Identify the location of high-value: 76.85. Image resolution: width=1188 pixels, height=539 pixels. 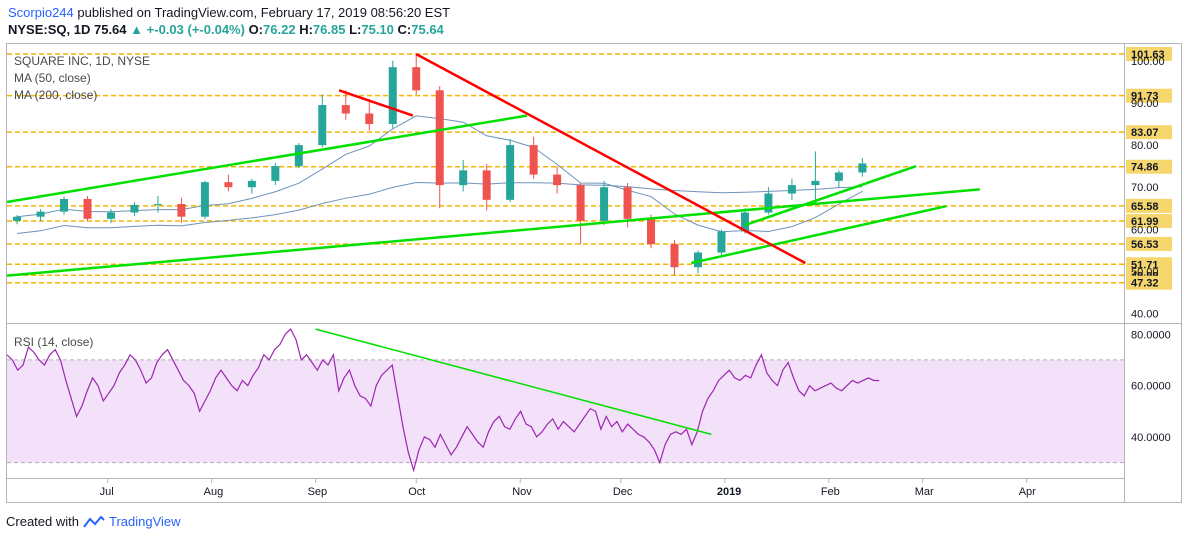
(329, 29).